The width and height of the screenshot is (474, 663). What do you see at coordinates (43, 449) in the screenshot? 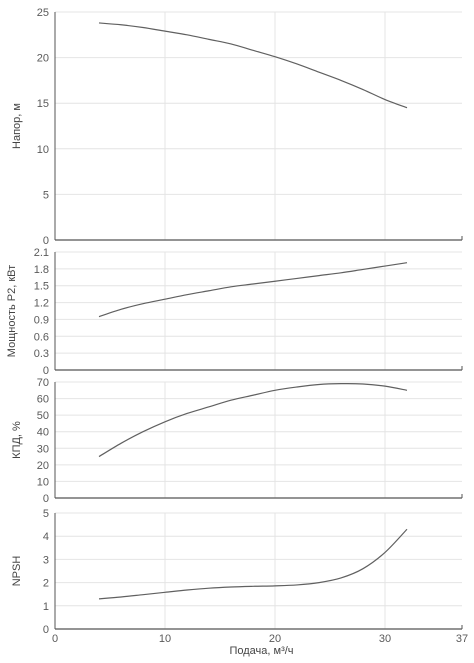
I see `y-tick-label: 30` at bounding box center [43, 449].